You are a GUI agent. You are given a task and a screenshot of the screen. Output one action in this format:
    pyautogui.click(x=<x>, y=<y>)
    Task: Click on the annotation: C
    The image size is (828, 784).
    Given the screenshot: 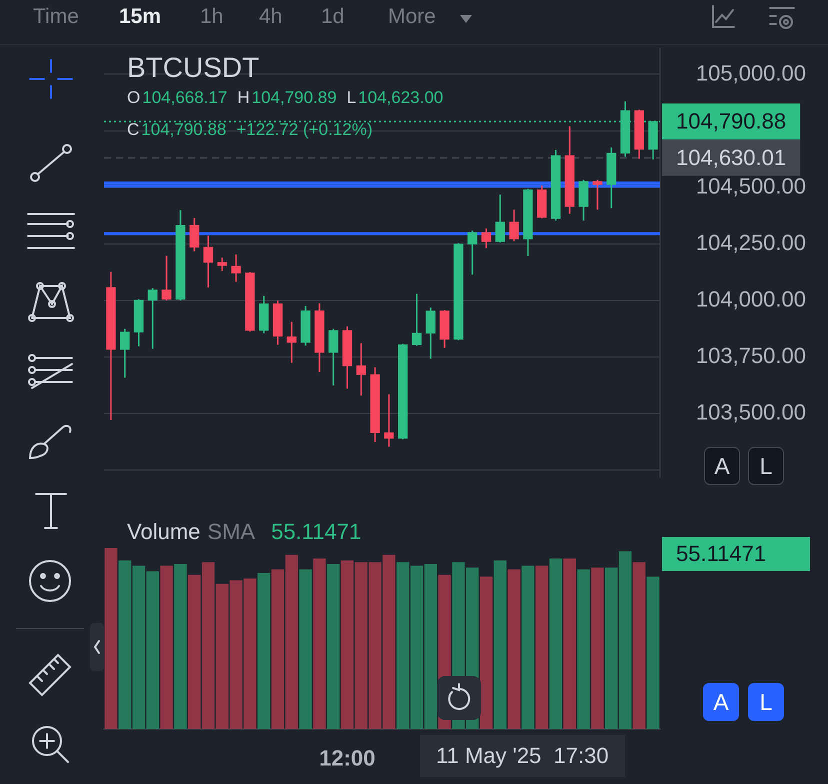 What is the action you would take?
    pyautogui.click(x=133, y=129)
    